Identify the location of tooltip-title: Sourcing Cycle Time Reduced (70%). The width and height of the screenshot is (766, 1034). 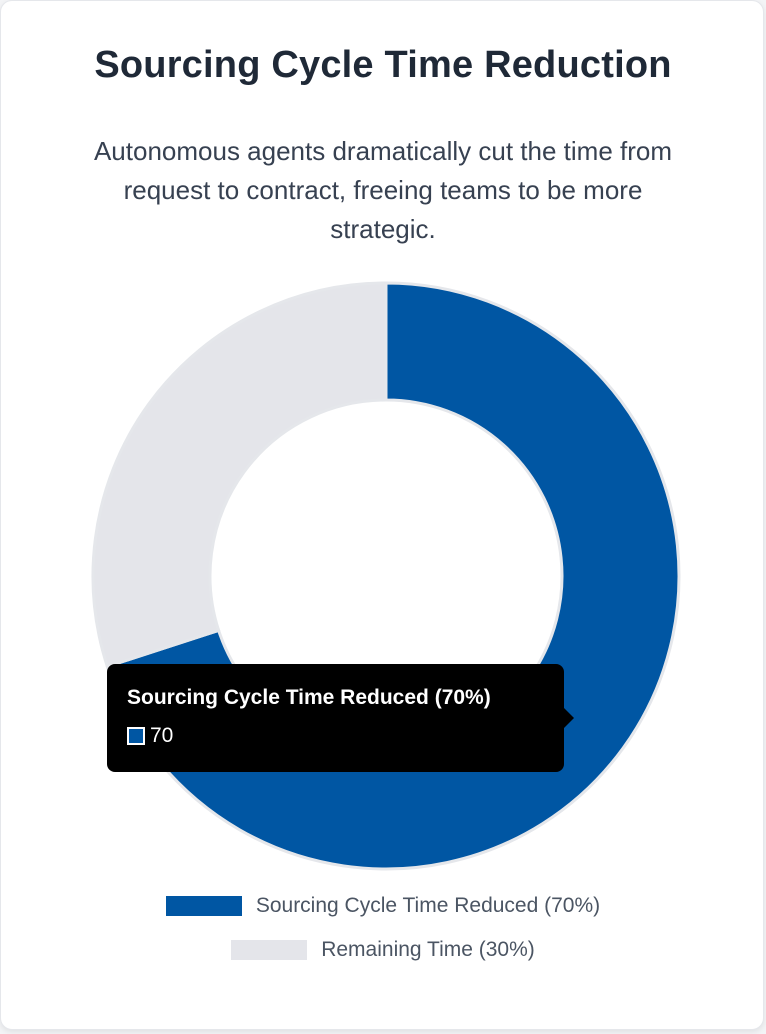
(309, 697).